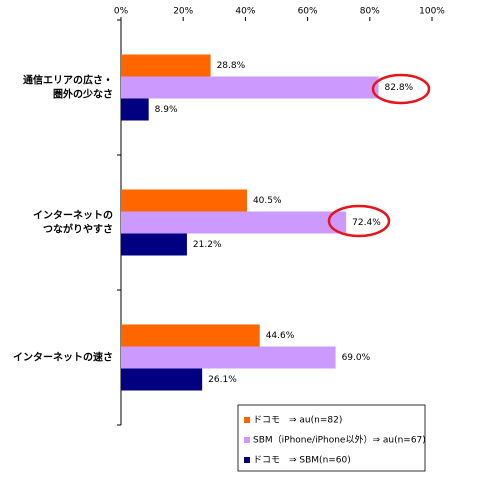 The image size is (500, 480). I want to click on x-tick-label: 0%, so click(121, 12).